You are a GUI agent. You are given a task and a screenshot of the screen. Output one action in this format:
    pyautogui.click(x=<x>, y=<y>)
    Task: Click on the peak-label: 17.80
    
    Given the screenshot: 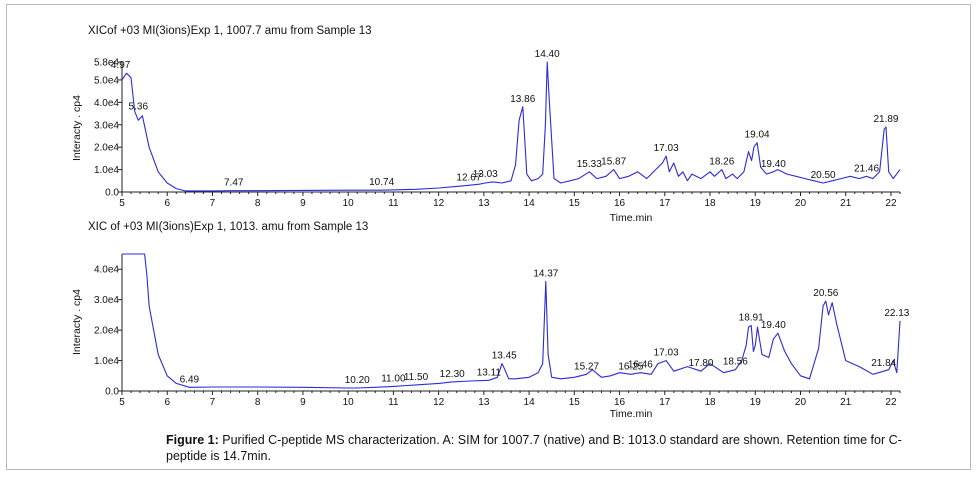 What is the action you would take?
    pyautogui.click(x=700, y=363)
    